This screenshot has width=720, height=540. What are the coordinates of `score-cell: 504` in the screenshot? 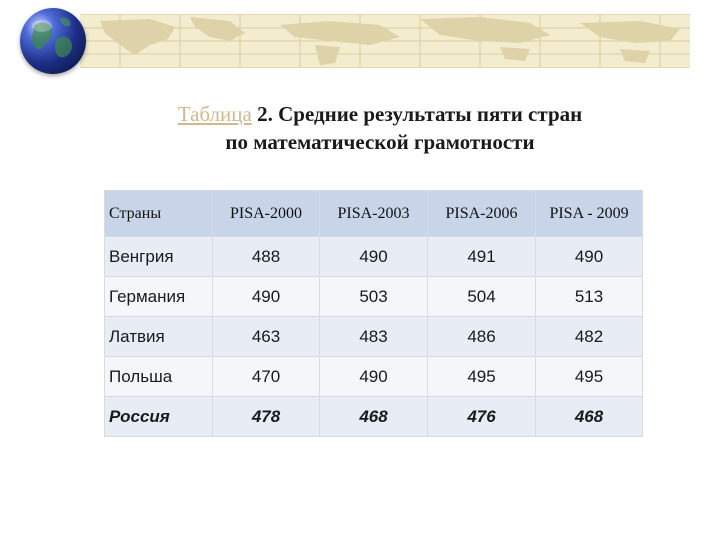 It's located at (481, 296).